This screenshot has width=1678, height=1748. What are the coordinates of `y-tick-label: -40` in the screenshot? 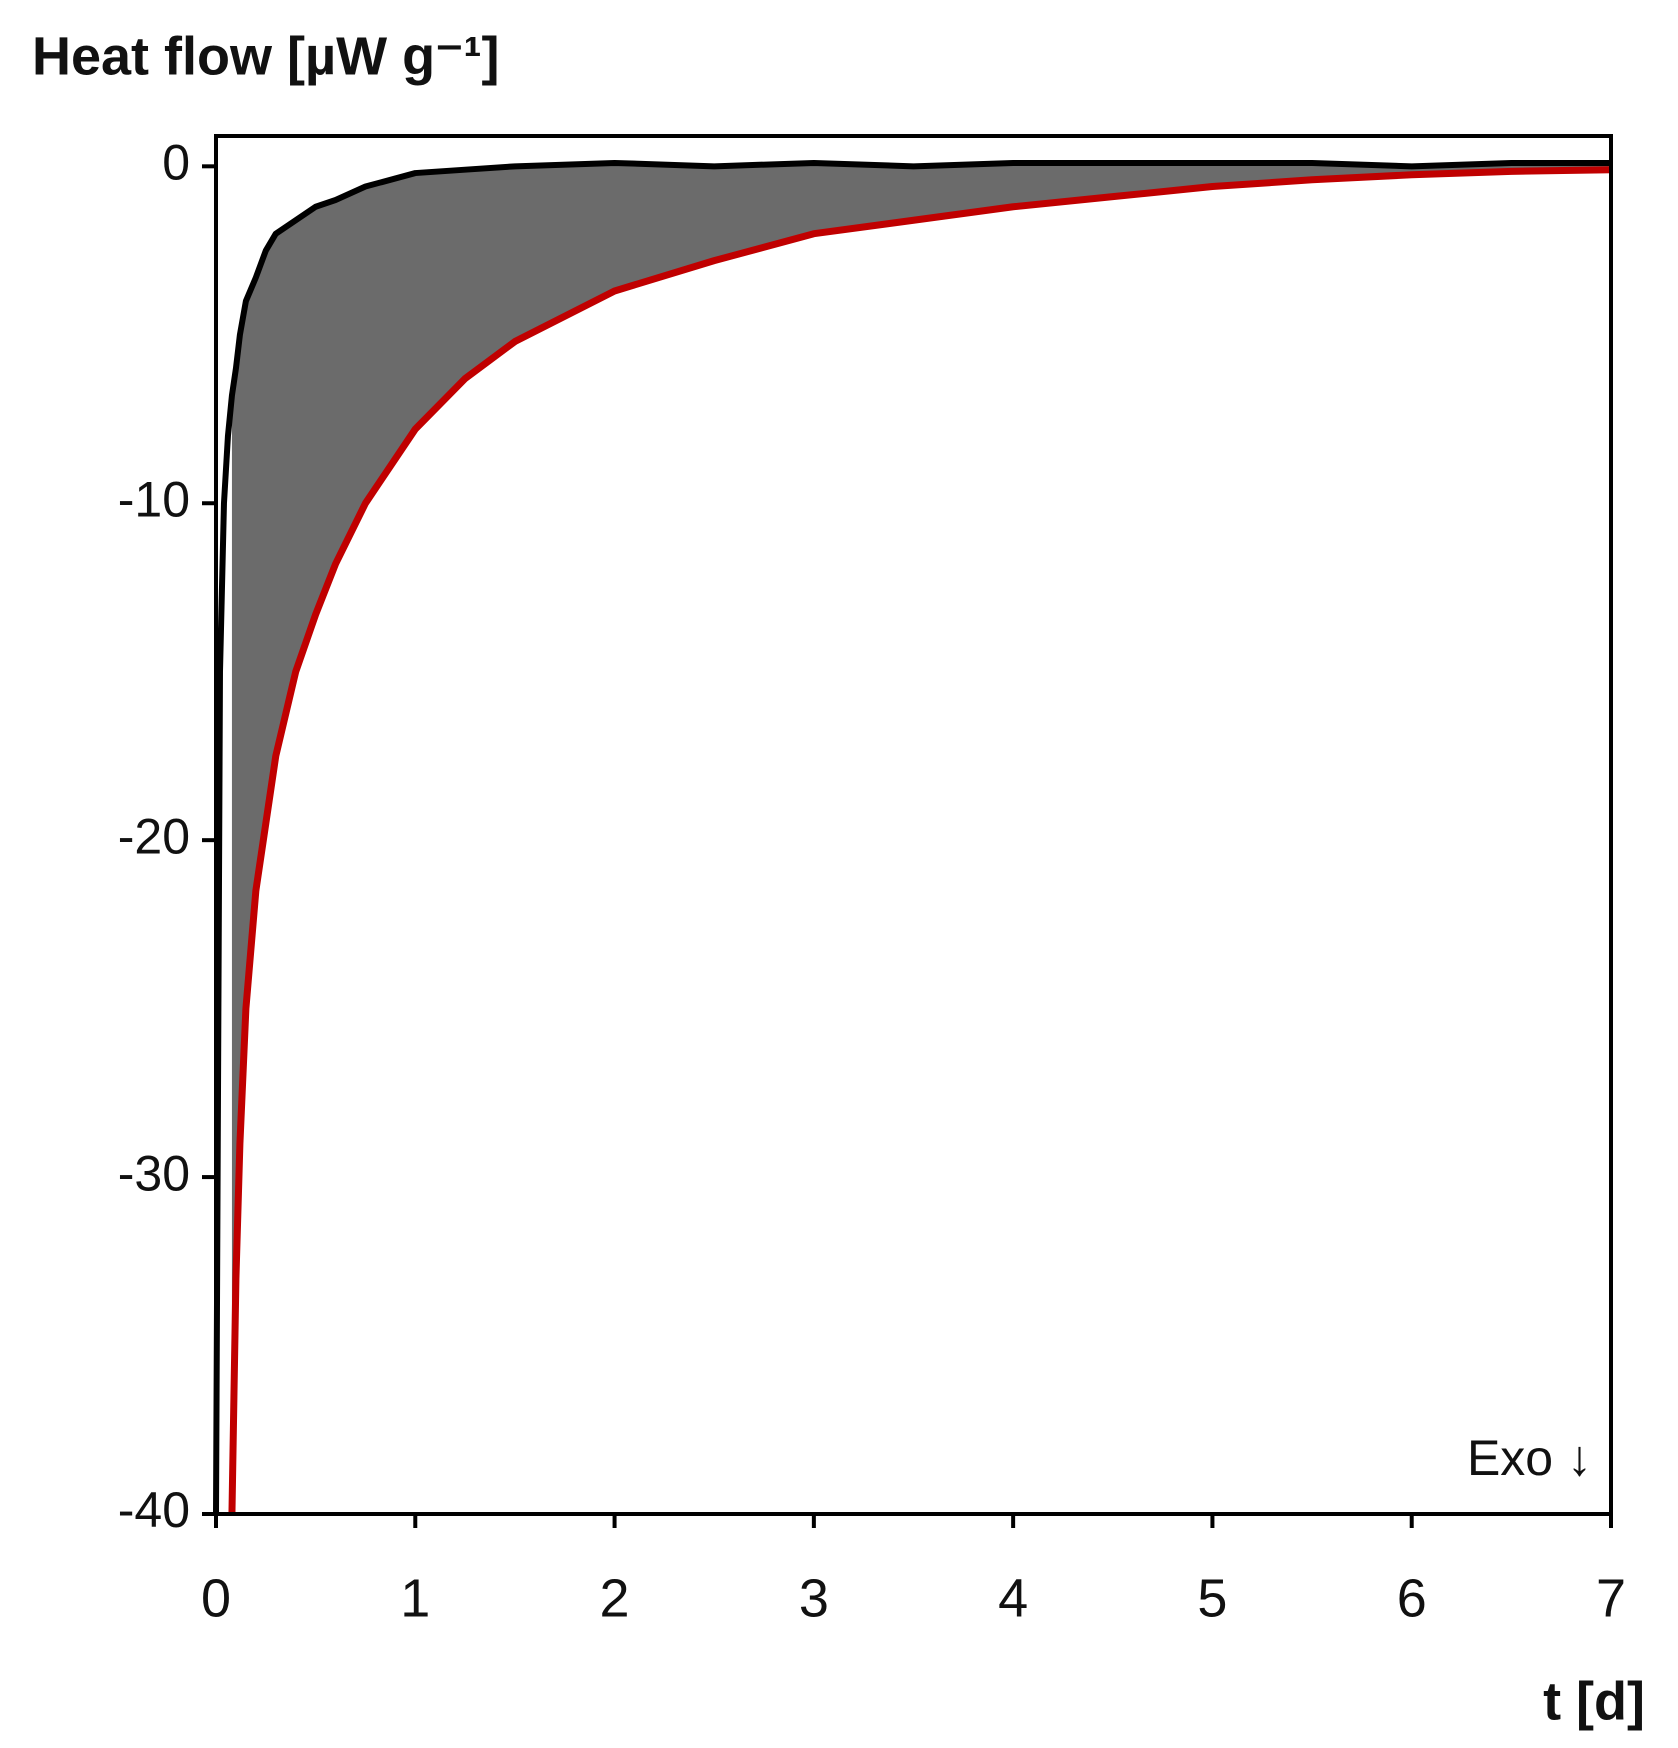 It's located at (154, 1510).